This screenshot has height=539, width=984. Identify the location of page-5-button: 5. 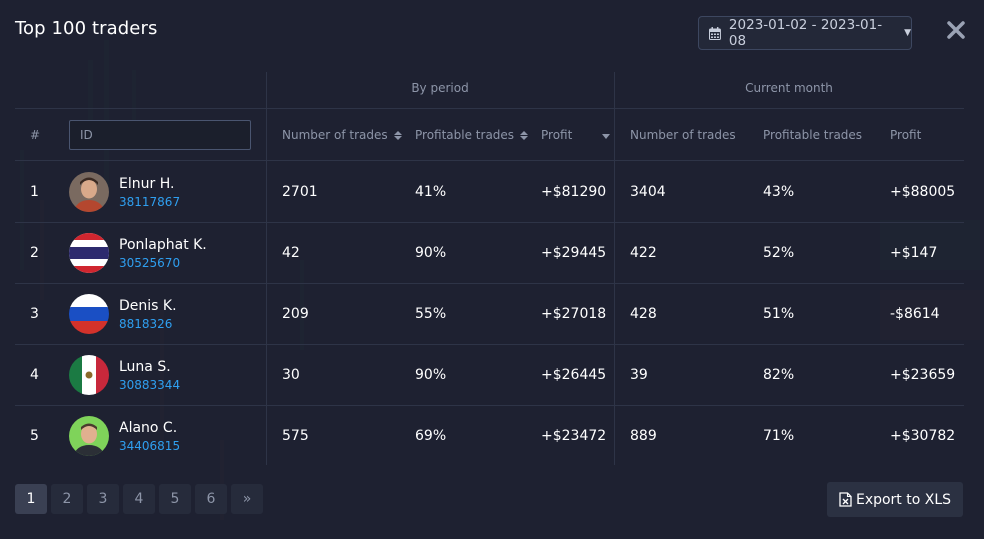
(175, 499).